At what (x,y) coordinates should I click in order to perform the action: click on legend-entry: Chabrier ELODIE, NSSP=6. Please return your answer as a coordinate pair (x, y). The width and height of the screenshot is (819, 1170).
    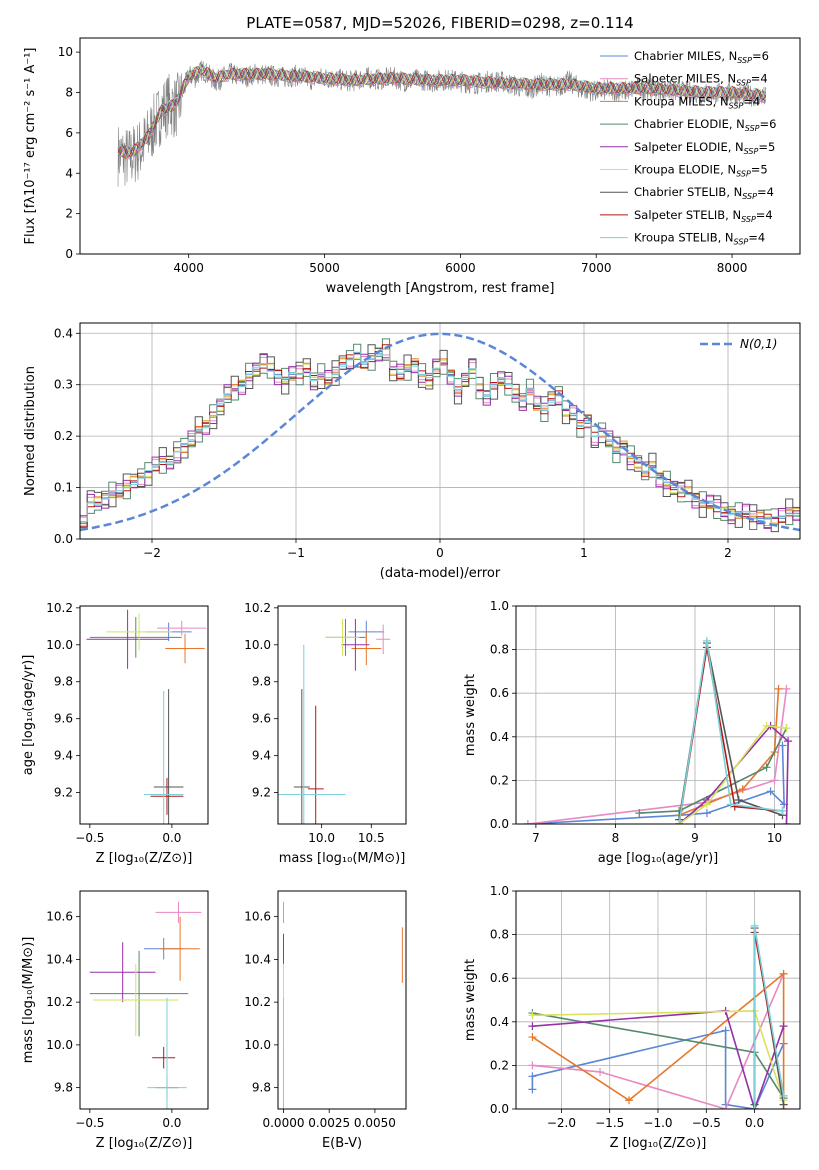
    Looking at the image, I should click on (705, 125).